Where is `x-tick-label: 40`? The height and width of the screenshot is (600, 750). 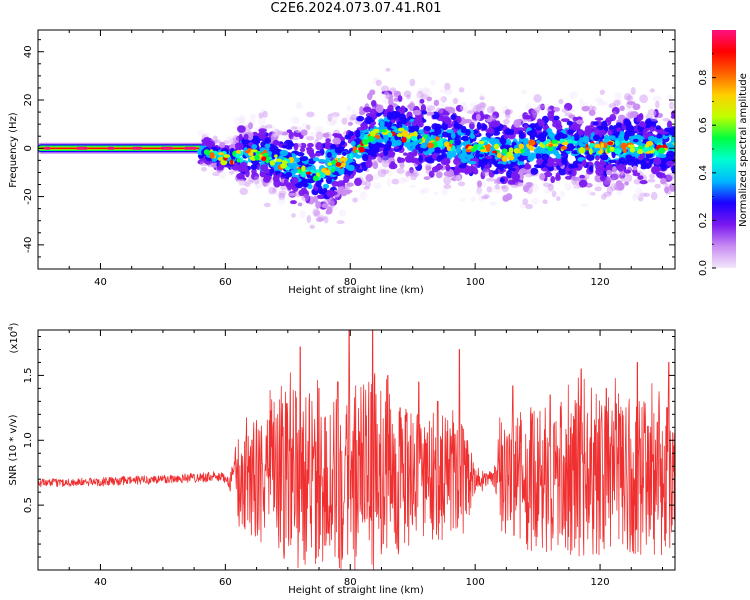
x-tick-label: 40 is located at coordinates (100, 282).